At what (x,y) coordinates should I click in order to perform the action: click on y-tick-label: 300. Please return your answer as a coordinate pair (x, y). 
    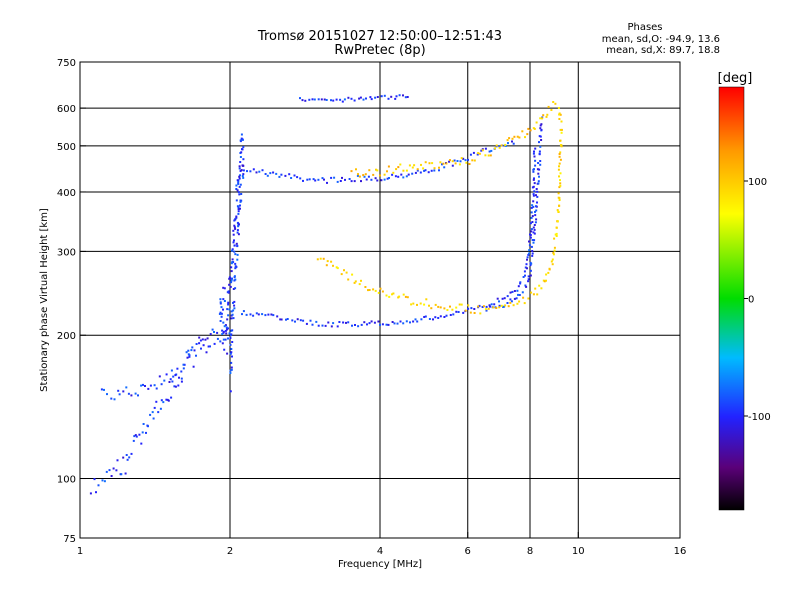
    Looking at the image, I should click on (66, 252).